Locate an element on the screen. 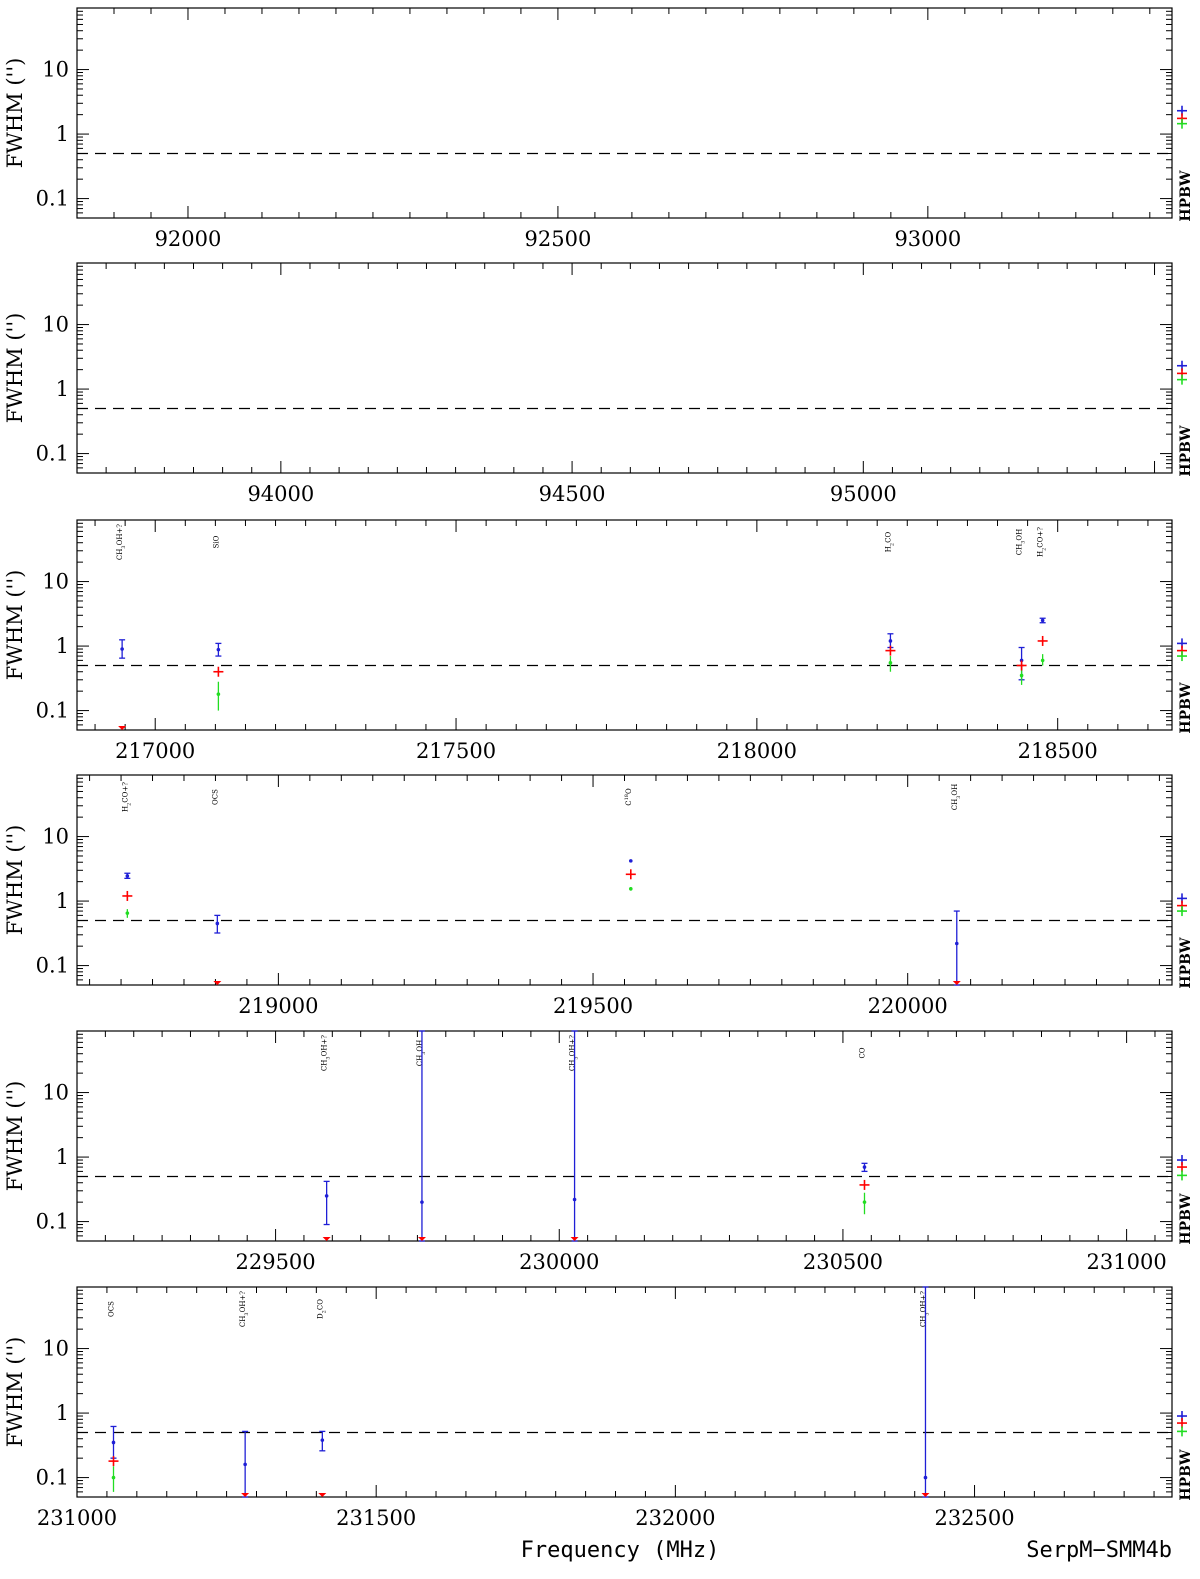  line-marker-2: OCS is located at coordinates (216, 887).